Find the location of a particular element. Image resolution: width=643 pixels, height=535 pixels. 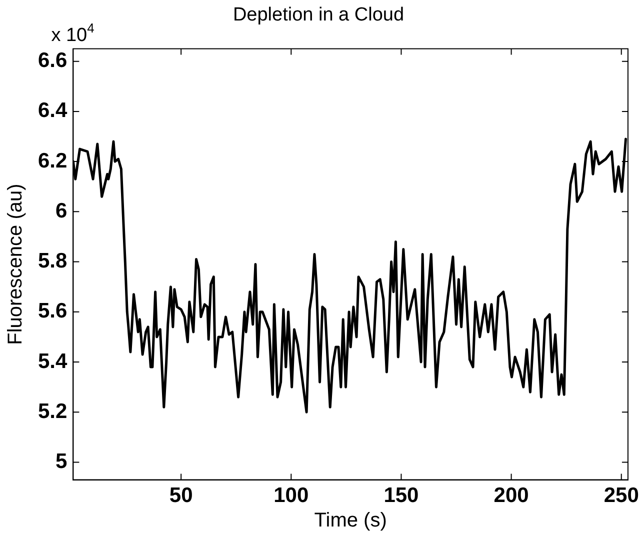

chart-title: Depletion in a Cloud is located at coordinates (318, 15).